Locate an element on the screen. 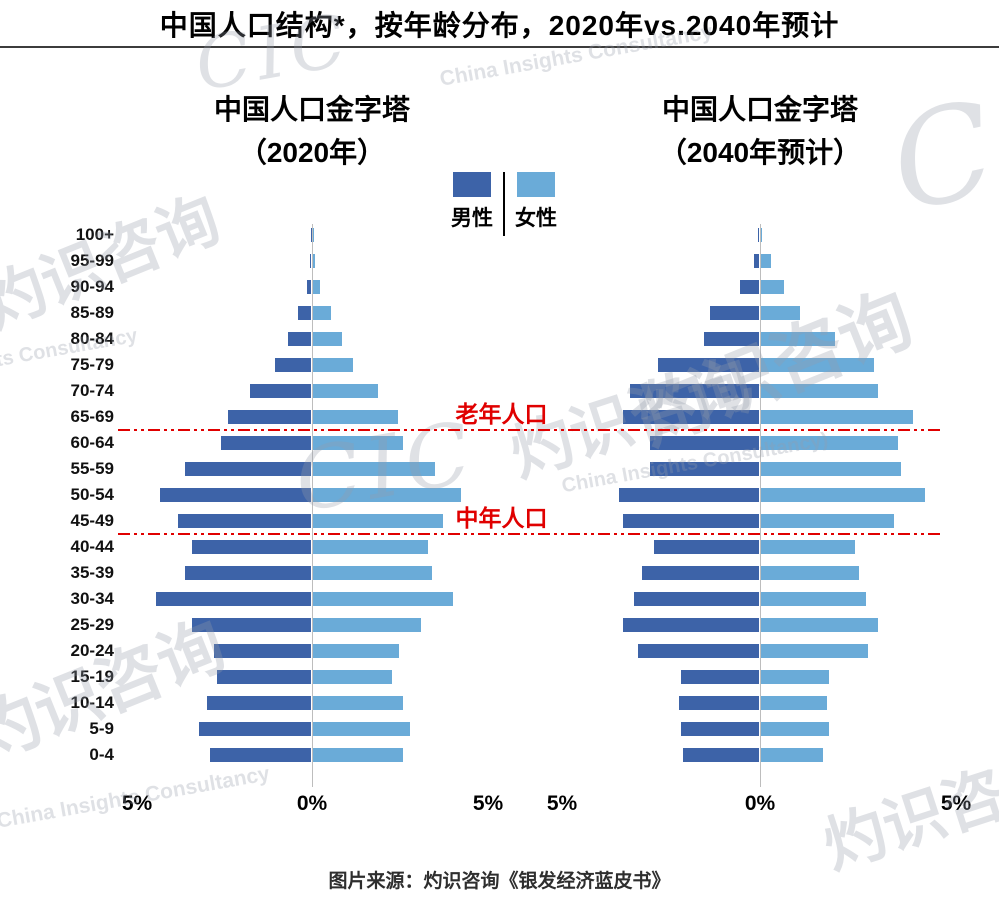  annotation-label-elderly: 老年人口 is located at coordinates (501, 414).